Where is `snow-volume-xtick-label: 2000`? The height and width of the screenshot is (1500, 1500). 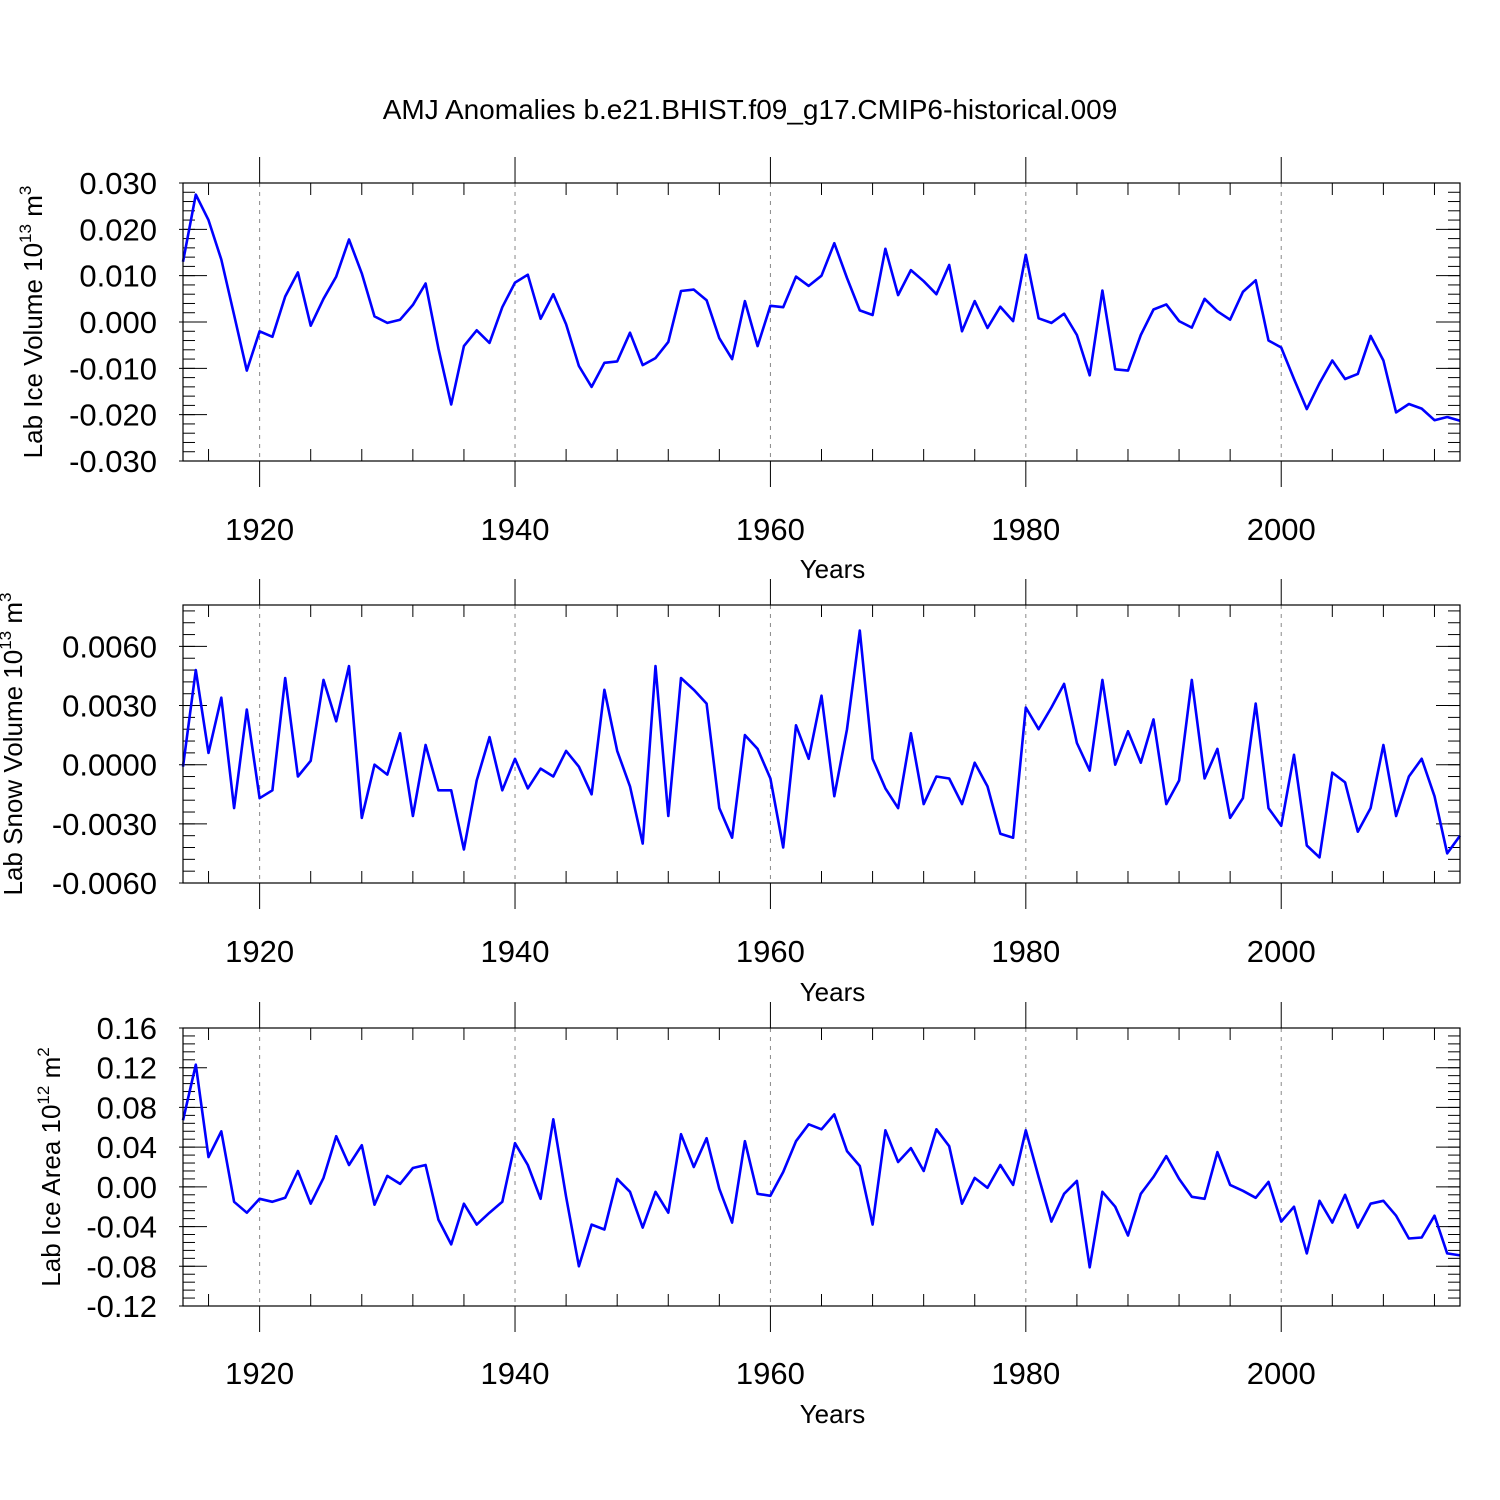 snow-volume-xtick-label: 2000 is located at coordinates (1281, 951).